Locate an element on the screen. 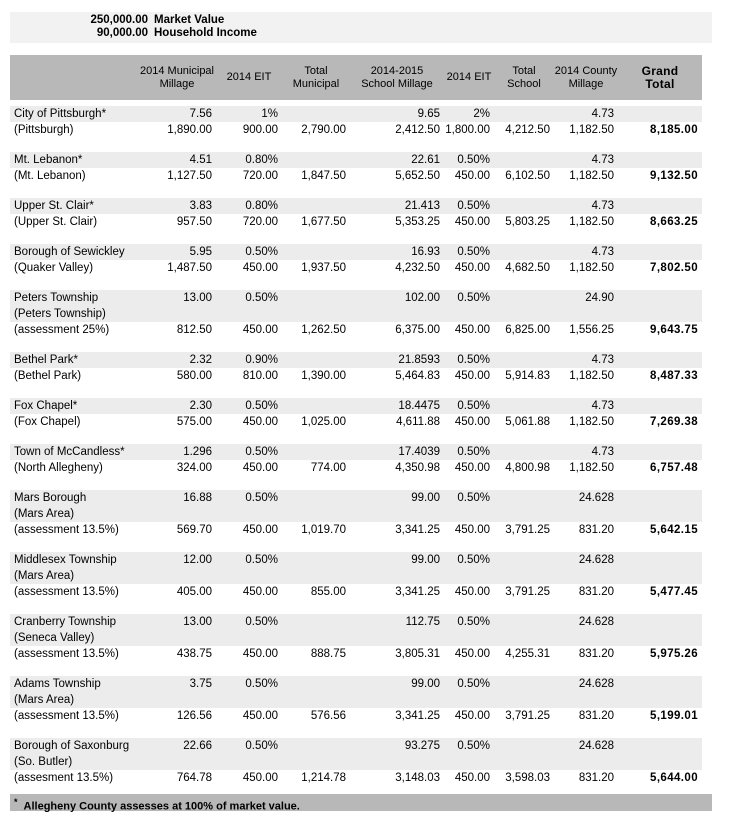 The image size is (736, 827). value-cell: 4,212.50 is located at coordinates (524, 130).